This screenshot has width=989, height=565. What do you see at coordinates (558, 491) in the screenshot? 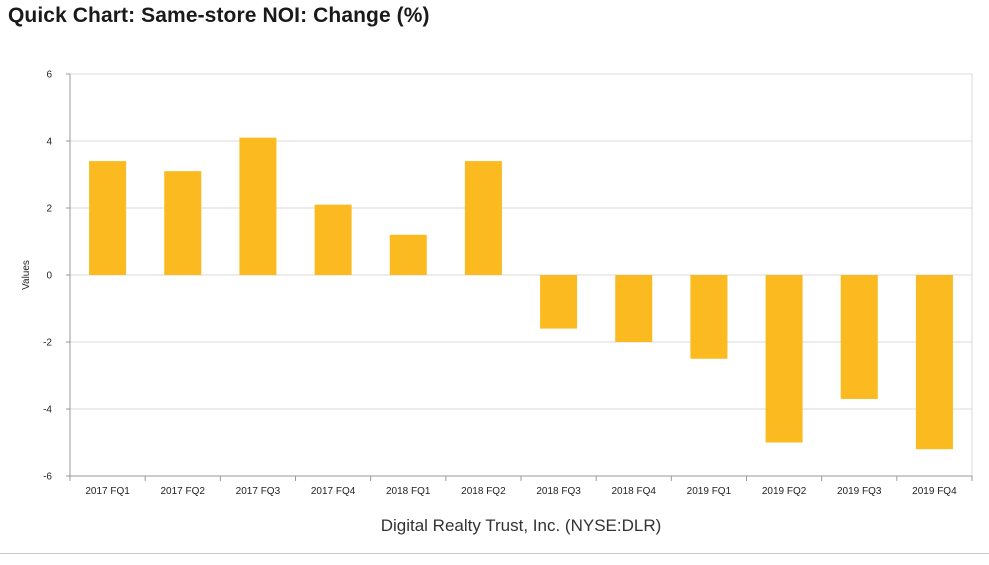
I see `x-tick-label: 2018 FQ3` at bounding box center [558, 491].